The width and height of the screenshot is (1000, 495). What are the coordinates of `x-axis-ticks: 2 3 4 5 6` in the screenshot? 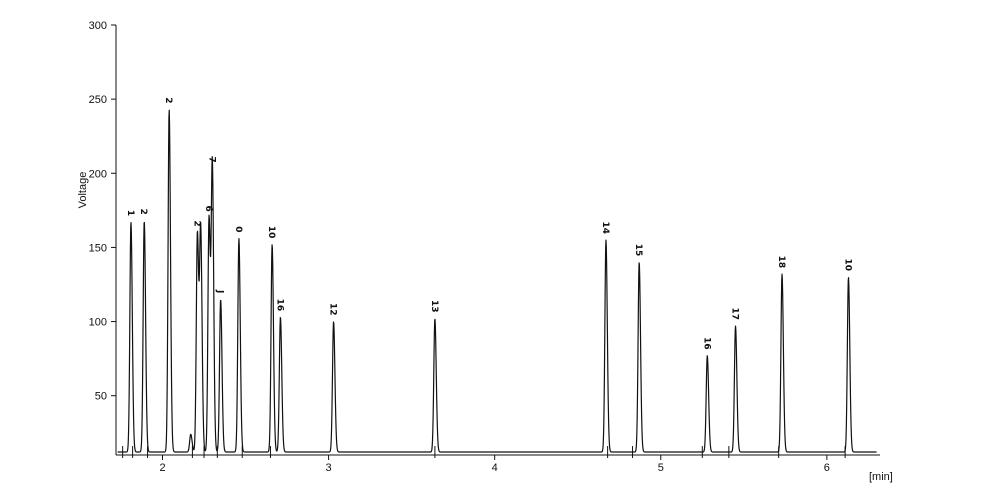 It's located at (494, 464).